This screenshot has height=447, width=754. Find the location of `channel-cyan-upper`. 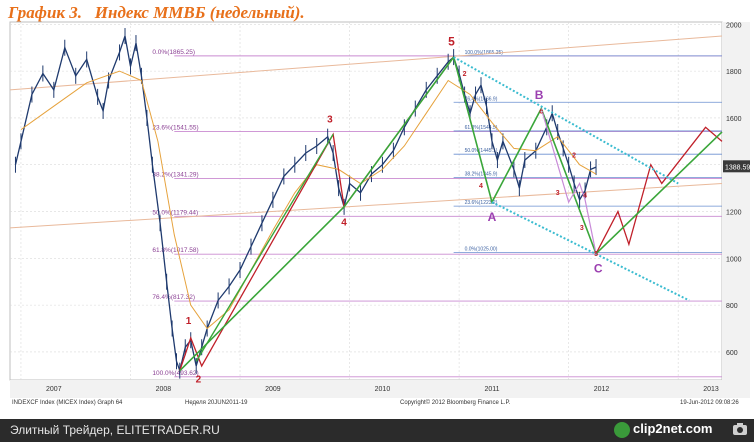

channel-cyan-upper is located at coordinates (566, 120).